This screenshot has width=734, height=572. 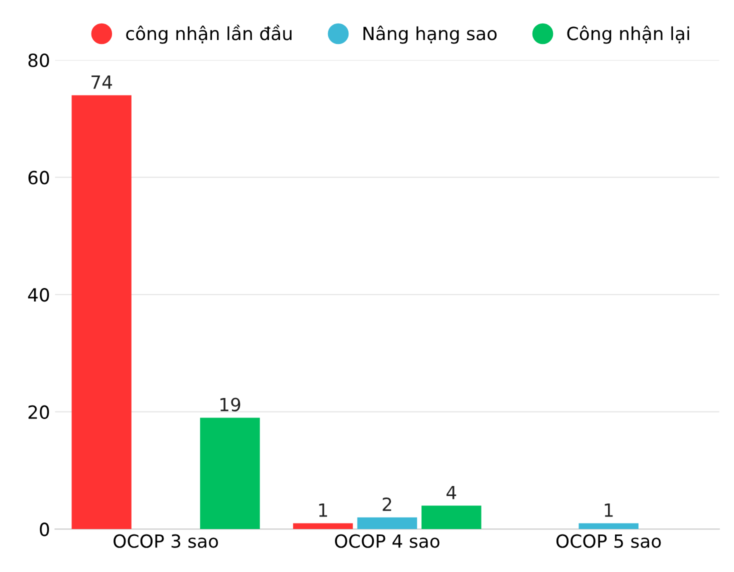 What do you see at coordinates (628, 35) in the screenshot?
I see `legend-label: Công nhận lại` at bounding box center [628, 35].